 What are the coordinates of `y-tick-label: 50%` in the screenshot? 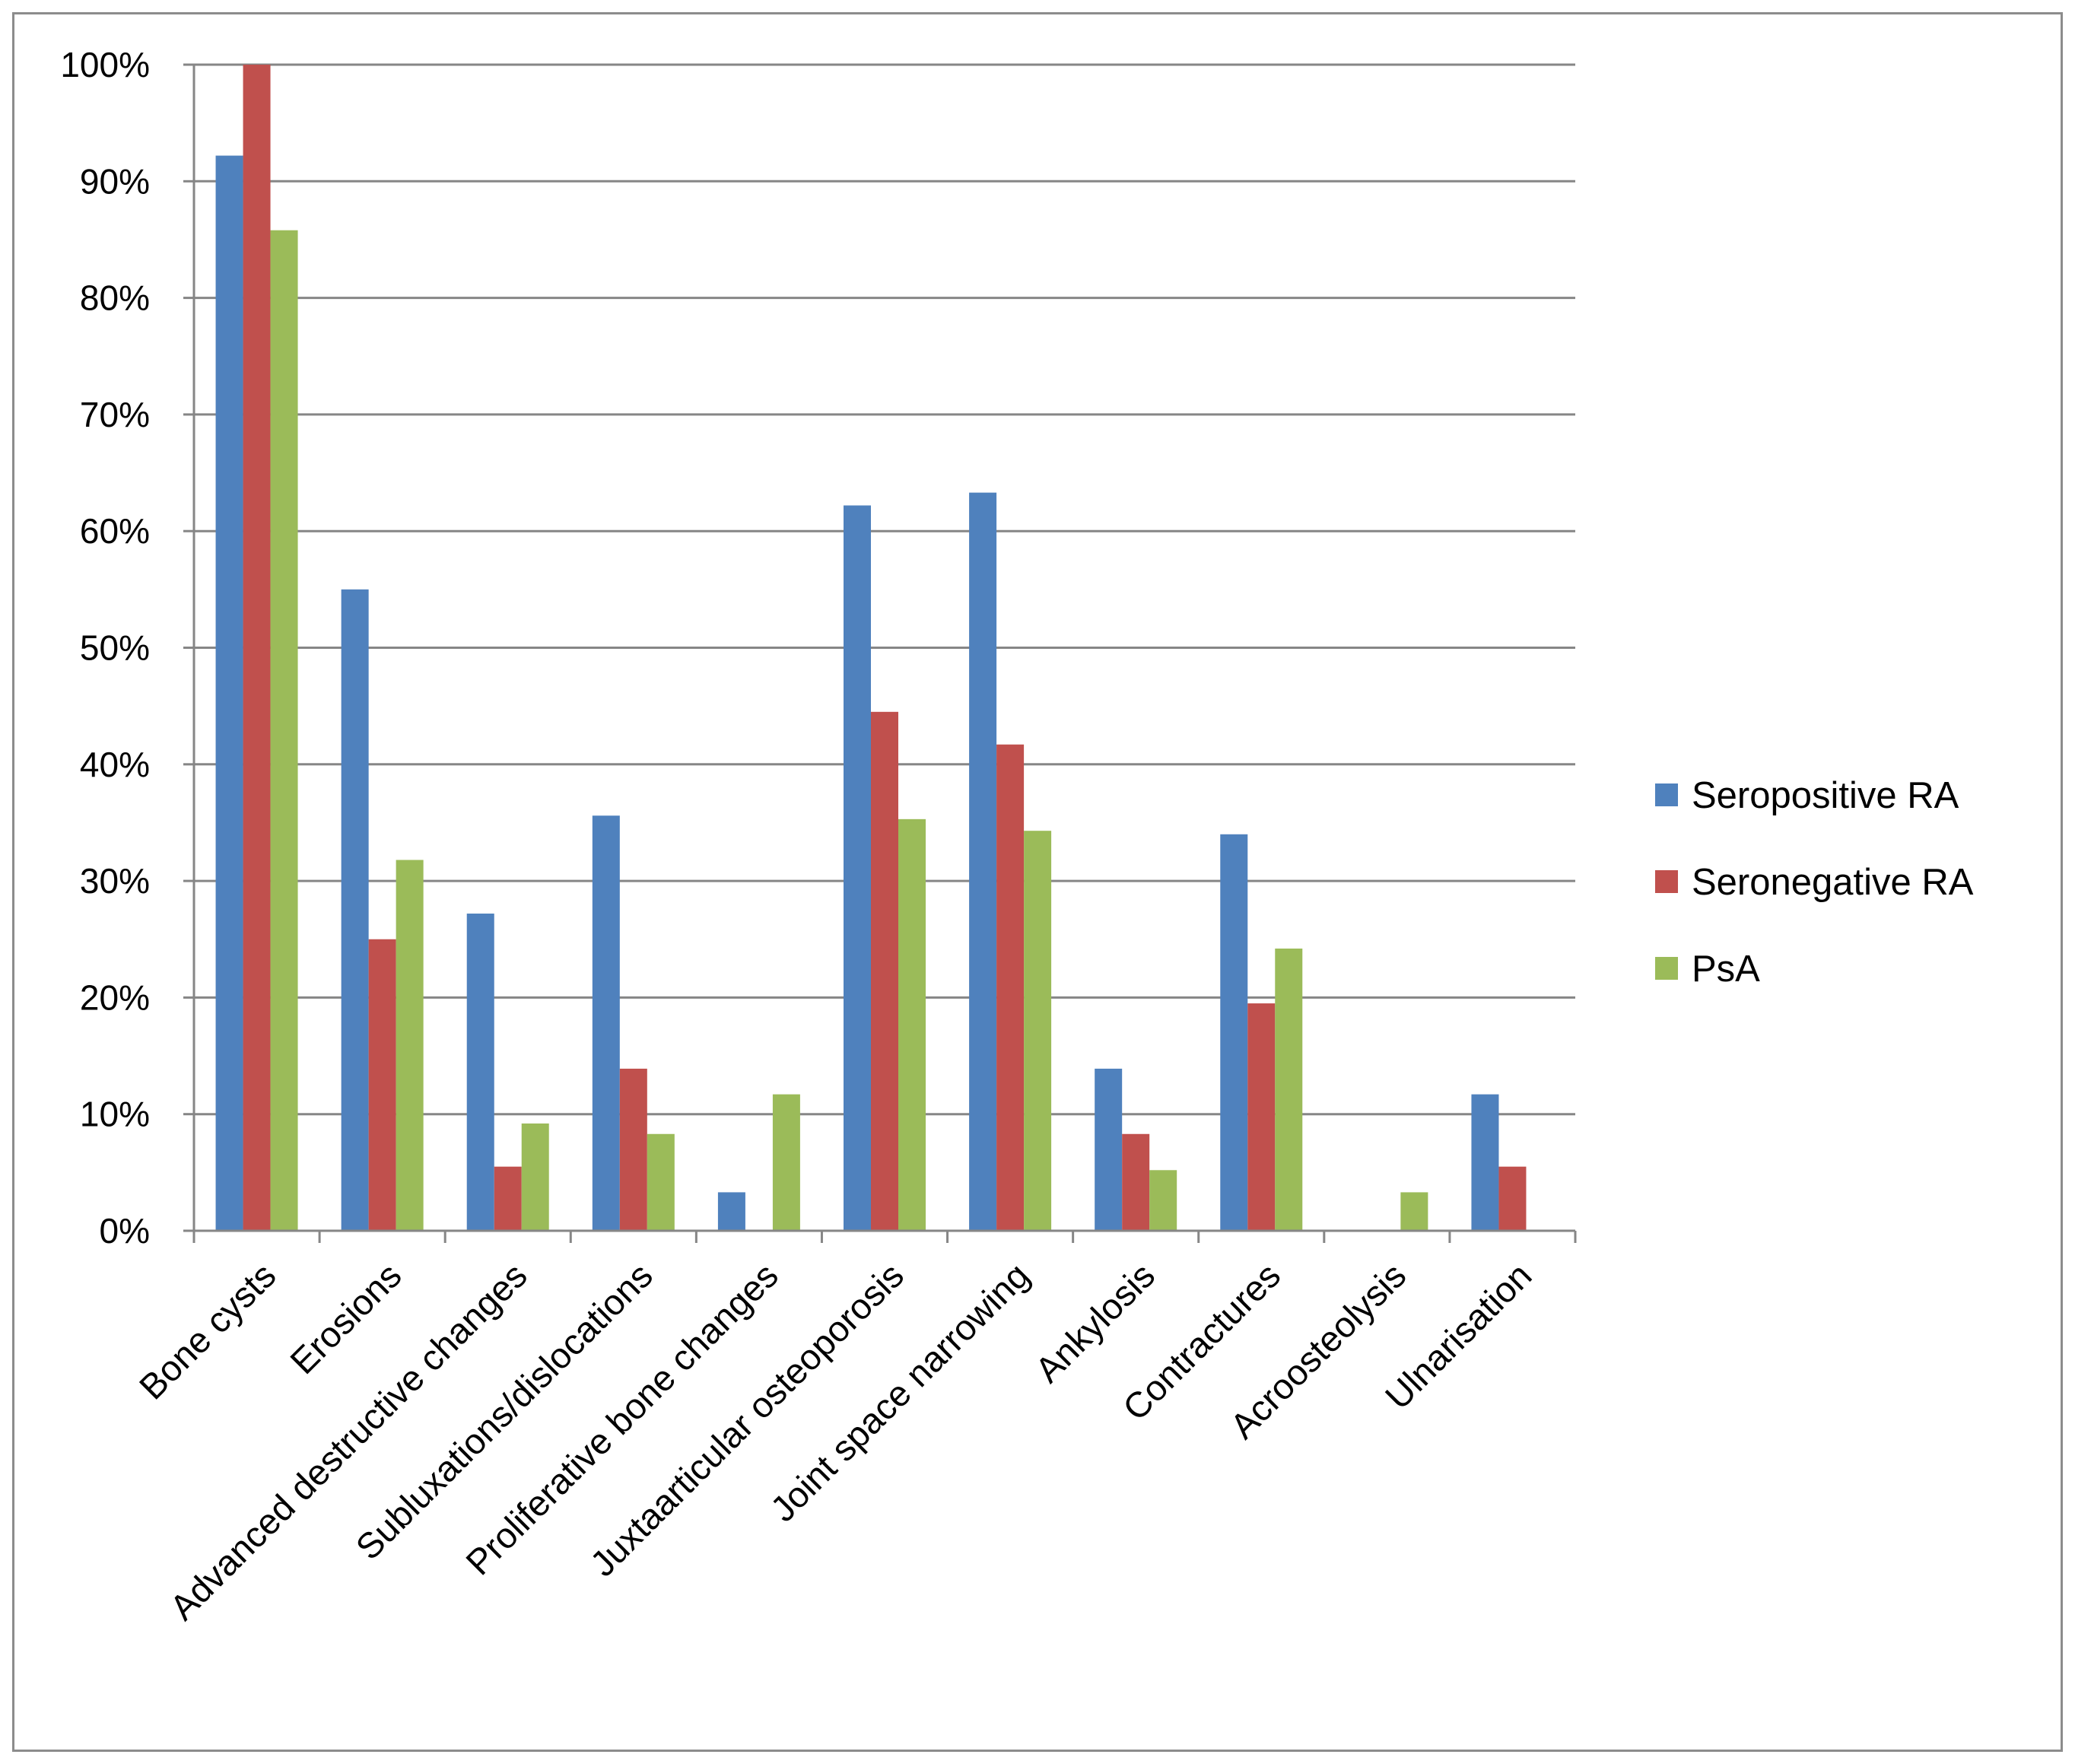 It's located at (115, 648).